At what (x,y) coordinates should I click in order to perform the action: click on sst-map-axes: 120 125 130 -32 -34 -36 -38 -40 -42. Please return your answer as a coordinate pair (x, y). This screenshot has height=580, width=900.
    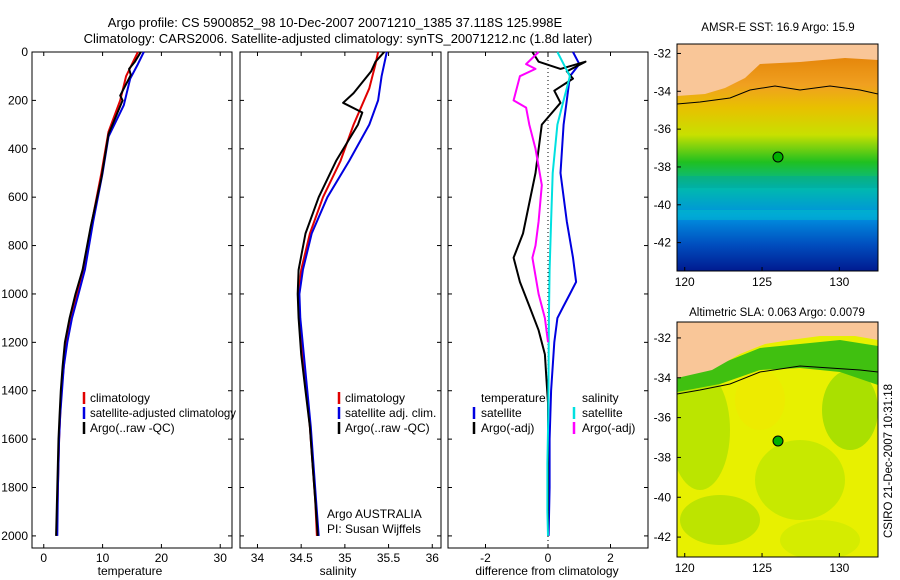
    Looking at the image, I should click on (752, 167).